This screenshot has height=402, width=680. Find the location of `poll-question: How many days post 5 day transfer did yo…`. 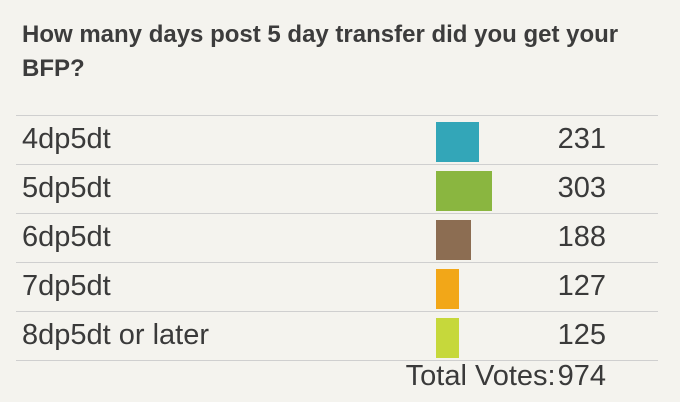

poll-question: How many days post 5 day transfer did yo… is located at coordinates (320, 51).